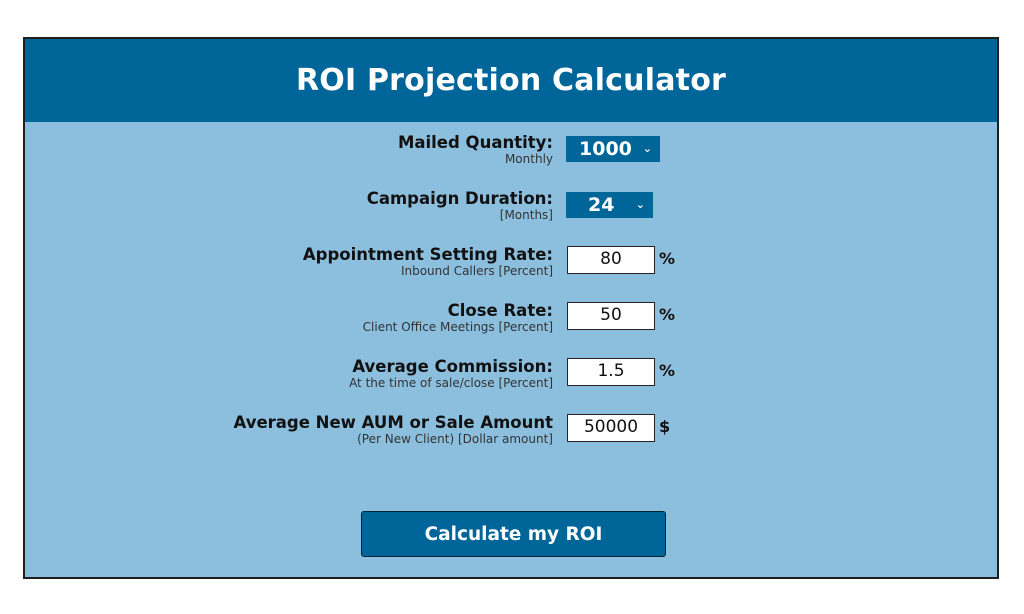  Describe the element at coordinates (513, 534) in the screenshot. I see `calculate-roi-button: Calculate my ROI` at that location.